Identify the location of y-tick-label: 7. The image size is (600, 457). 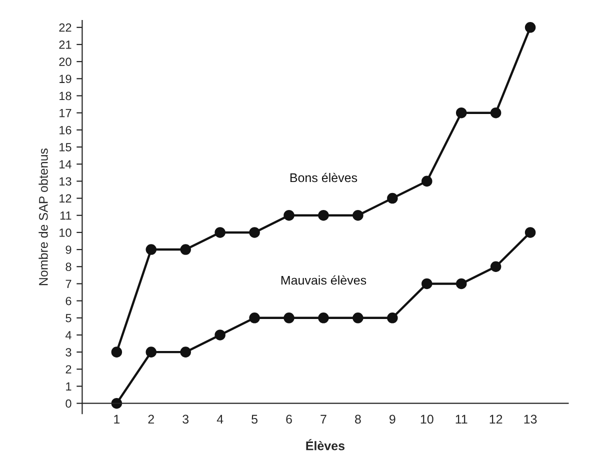
(69, 284).